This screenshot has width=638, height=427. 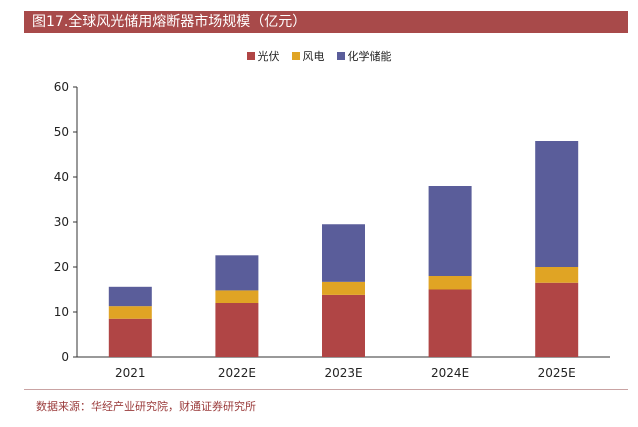 I want to click on x-tick-label: 2024E, so click(x=450, y=373).